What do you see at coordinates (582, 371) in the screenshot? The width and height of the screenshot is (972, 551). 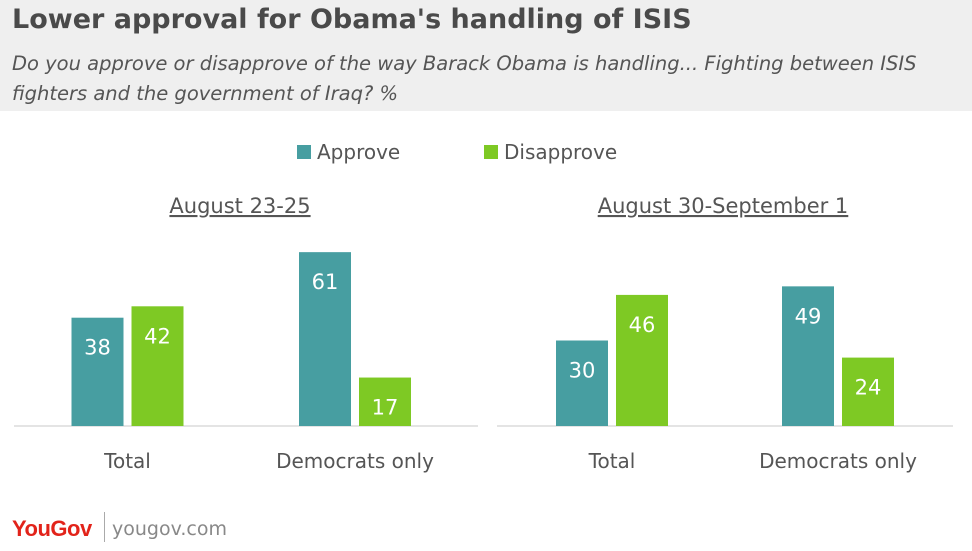 I see `data-label: 30` at bounding box center [582, 371].